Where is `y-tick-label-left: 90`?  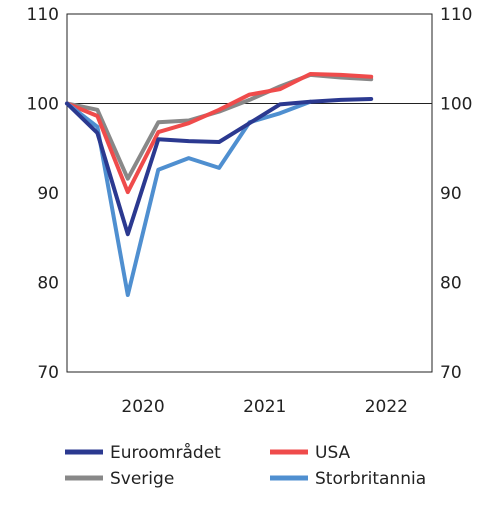 y-tick-label-left: 90 is located at coordinates (48, 194).